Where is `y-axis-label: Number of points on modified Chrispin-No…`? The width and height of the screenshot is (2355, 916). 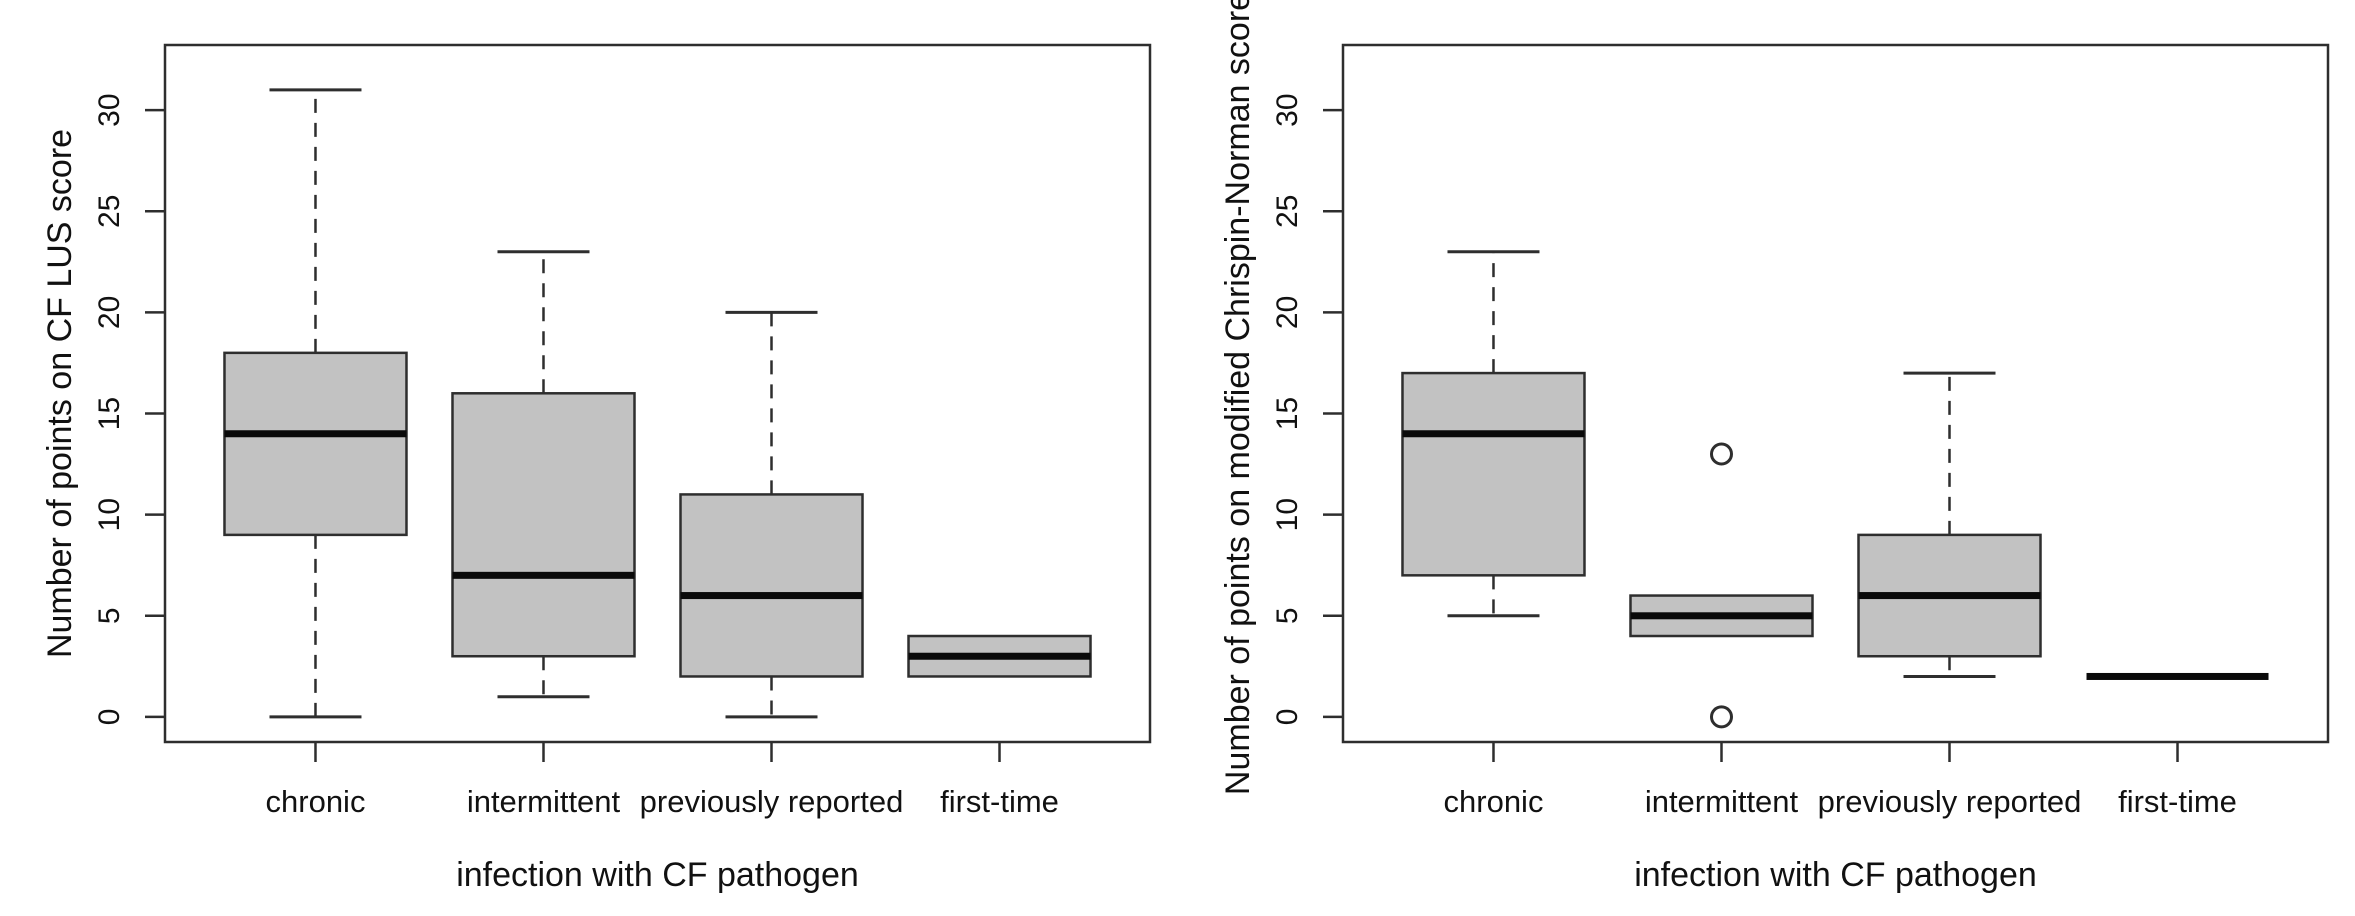 y-axis-label: Number of points on modified Chrispin-No… is located at coordinates (1238, 397).